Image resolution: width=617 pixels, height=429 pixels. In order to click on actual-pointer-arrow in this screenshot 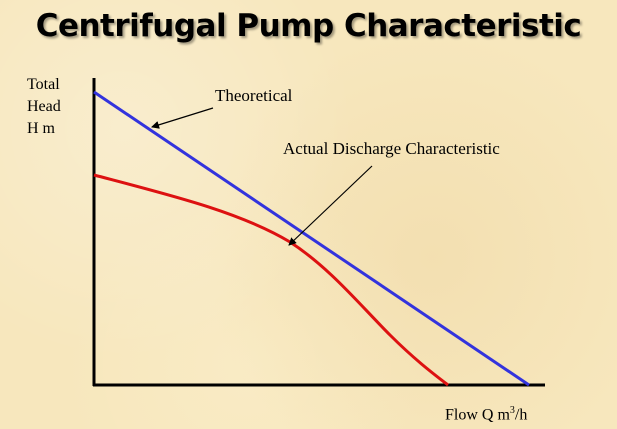, I will do `click(330, 205)`.